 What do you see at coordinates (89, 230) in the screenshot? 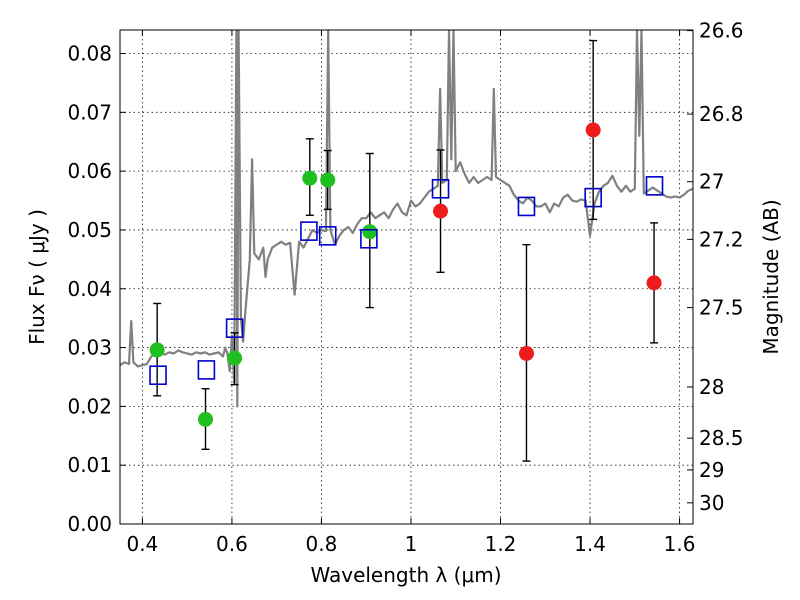
I see `y-tick-label: 0.05` at bounding box center [89, 230].